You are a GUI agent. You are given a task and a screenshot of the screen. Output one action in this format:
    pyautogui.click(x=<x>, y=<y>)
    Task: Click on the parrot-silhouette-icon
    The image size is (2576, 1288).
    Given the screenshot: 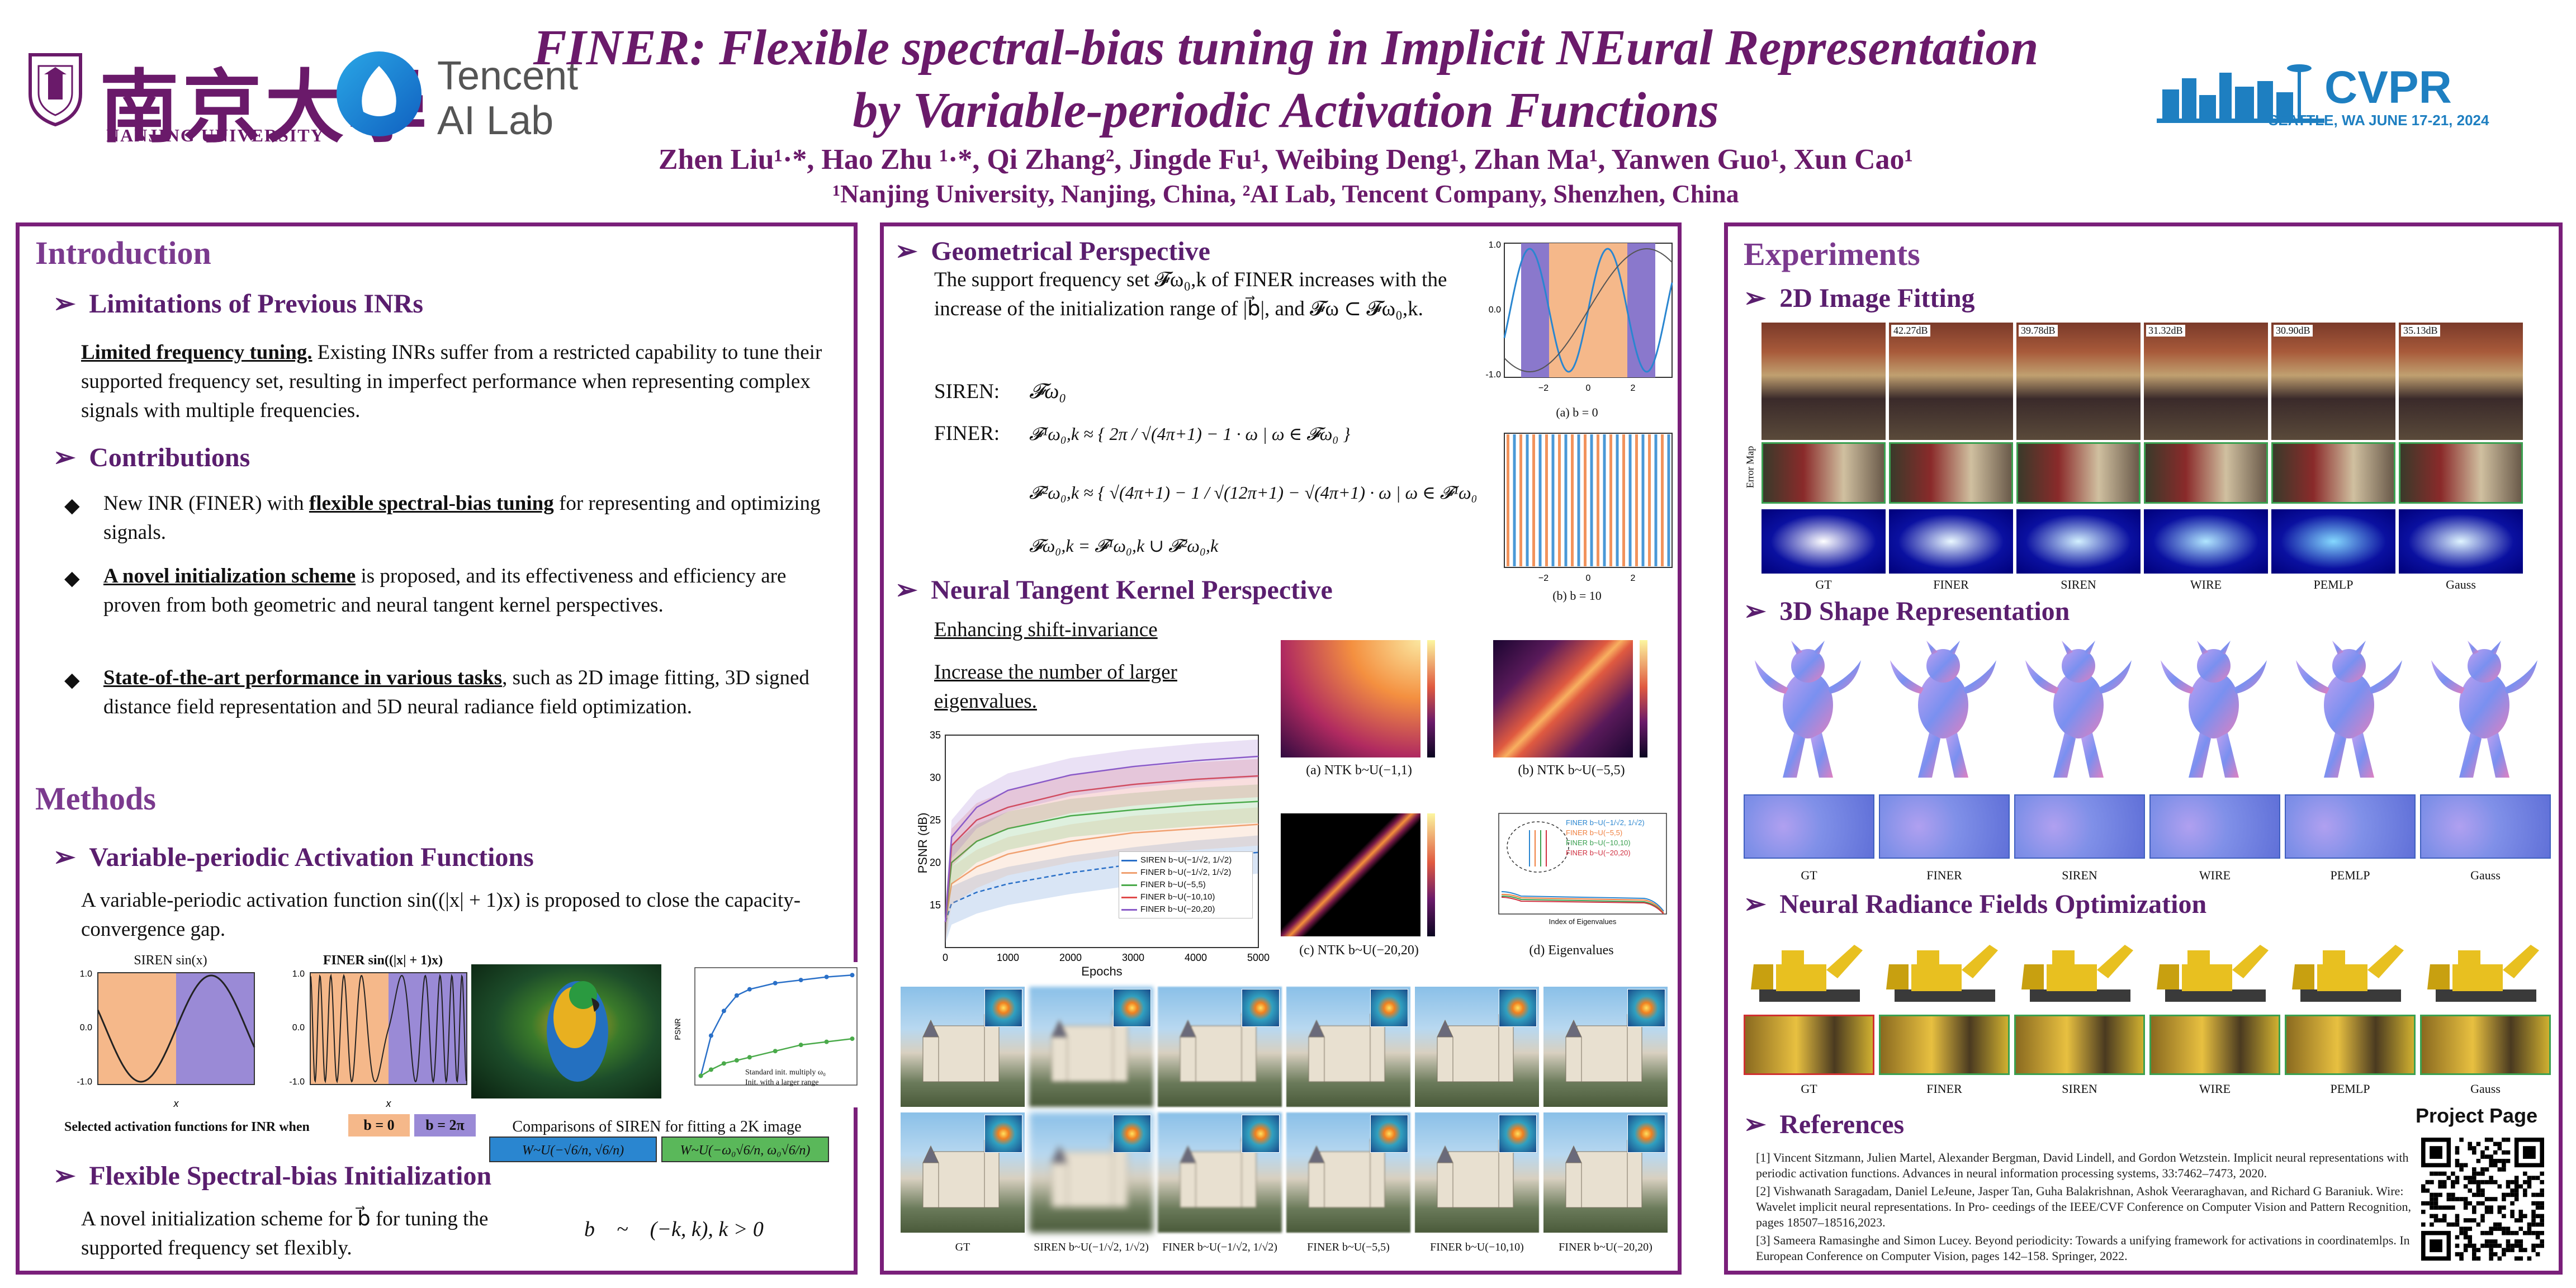 What is the action you would take?
    pyautogui.click(x=577, y=1031)
    